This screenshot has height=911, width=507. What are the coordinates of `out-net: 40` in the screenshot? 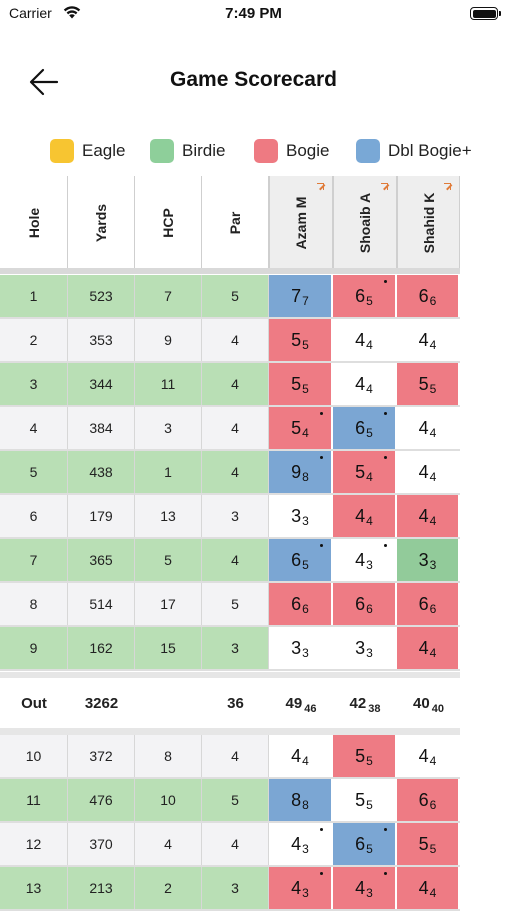 It's located at (437, 709).